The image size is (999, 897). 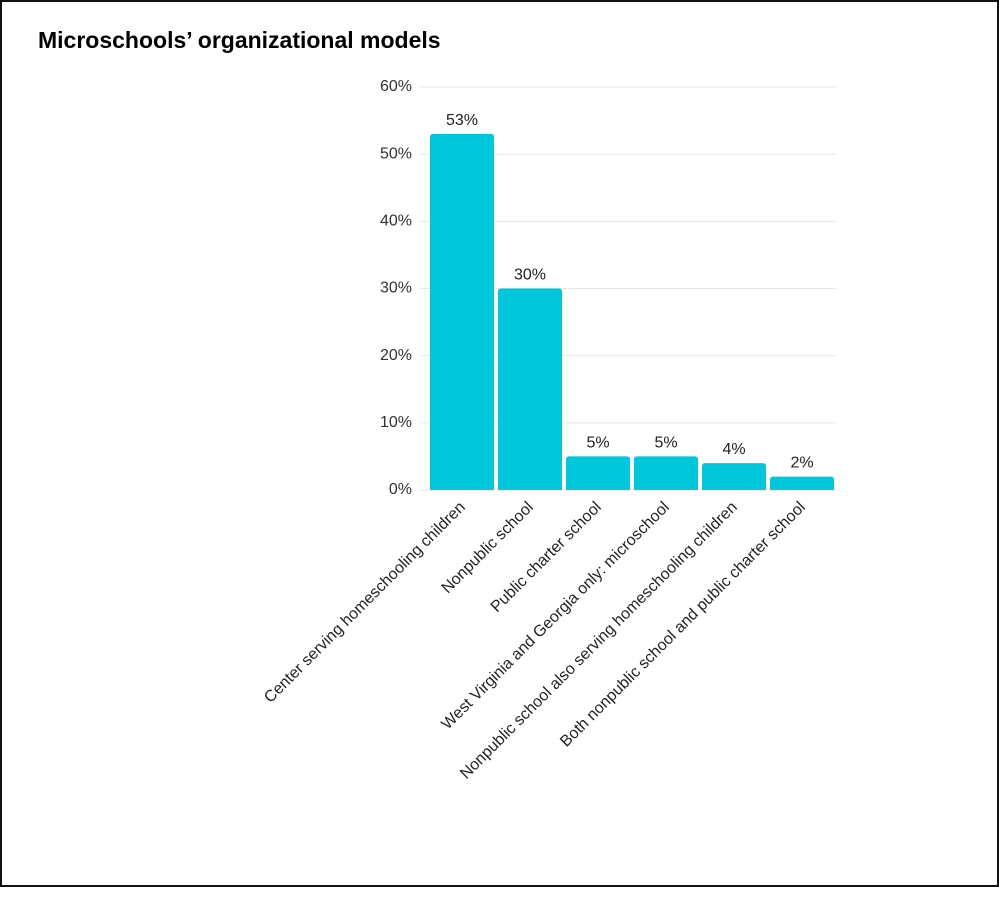 What do you see at coordinates (396, 153) in the screenshot?
I see `y-tick-label: 50%` at bounding box center [396, 153].